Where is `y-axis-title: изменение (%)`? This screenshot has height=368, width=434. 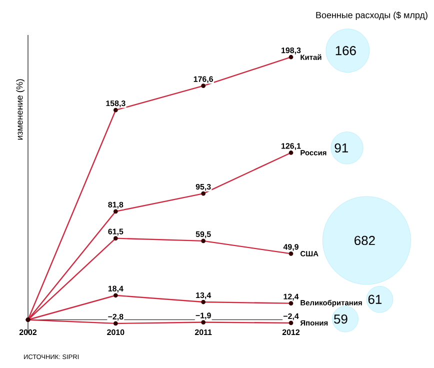
y-axis-title: изменение (%) is located at coordinates (20, 109).